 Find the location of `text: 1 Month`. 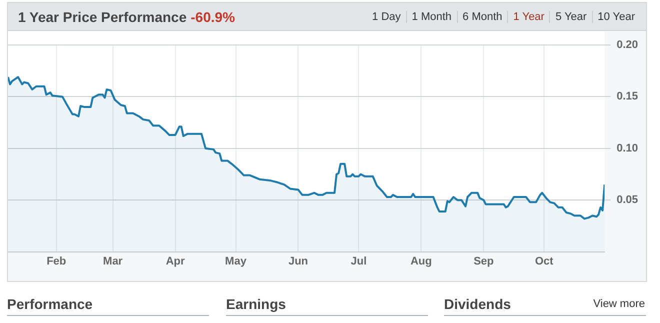

text: 1 Month is located at coordinates (431, 17).